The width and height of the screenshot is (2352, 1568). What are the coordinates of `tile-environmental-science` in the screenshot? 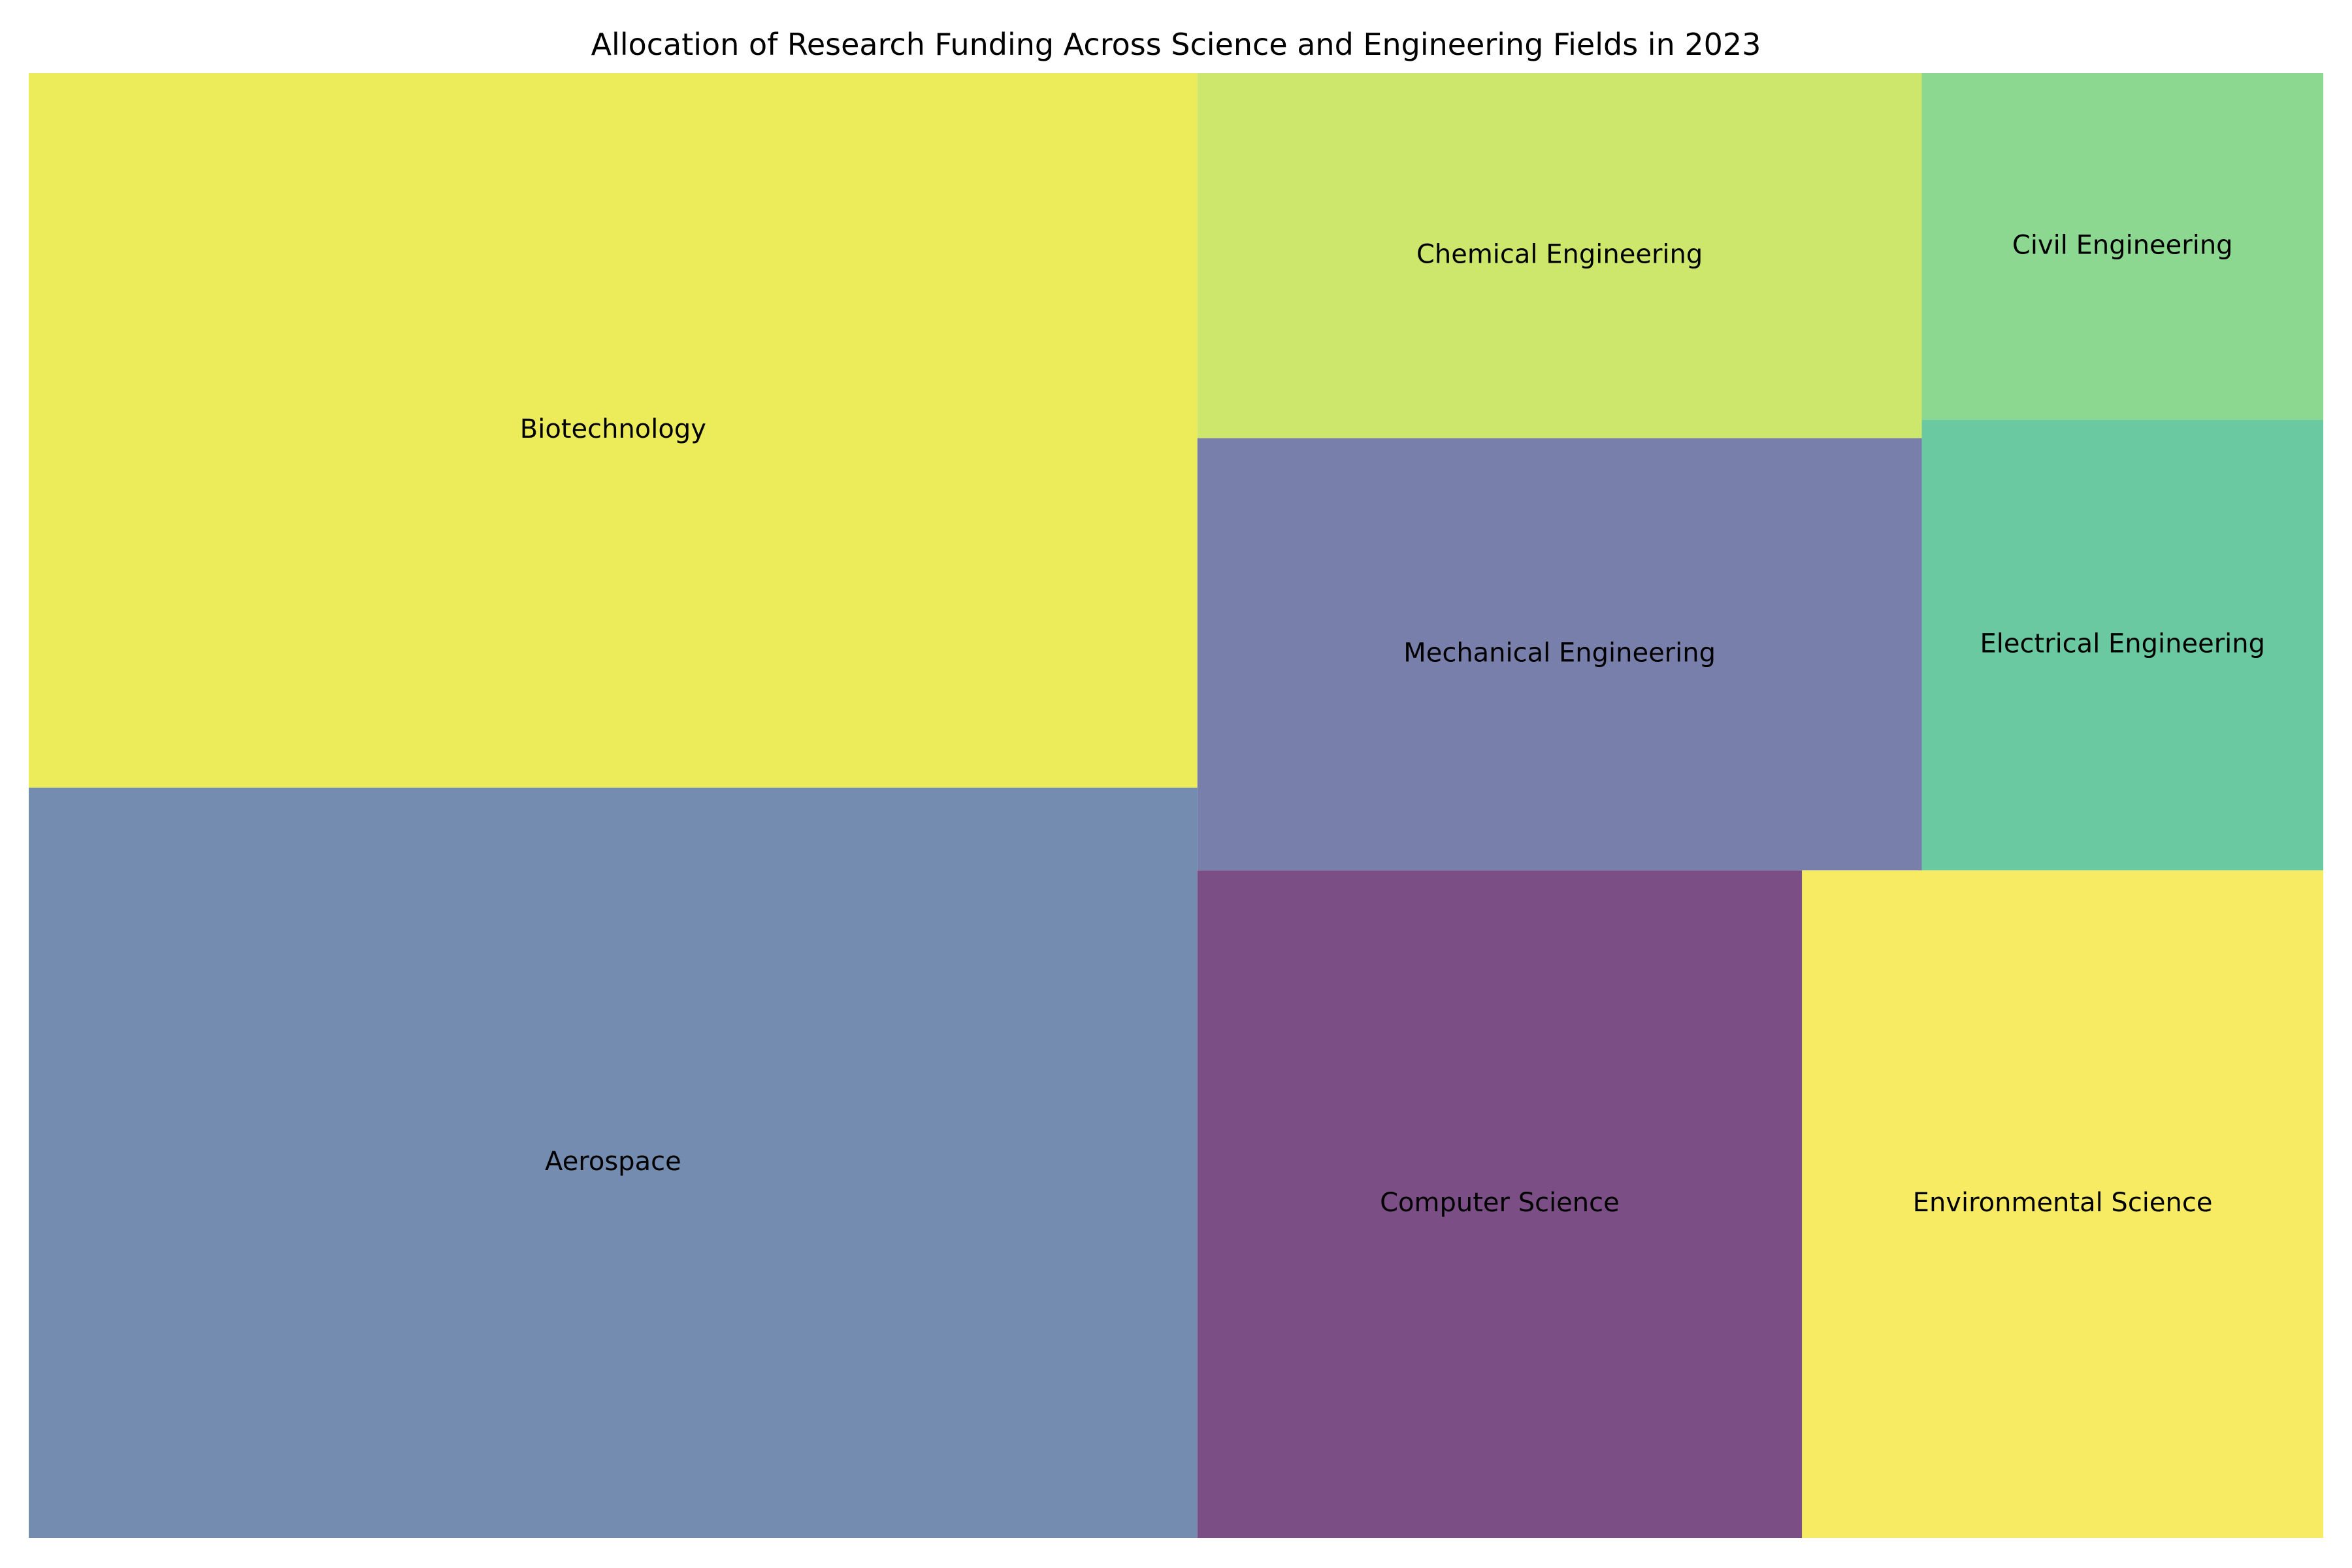 It's located at (2062, 1204).